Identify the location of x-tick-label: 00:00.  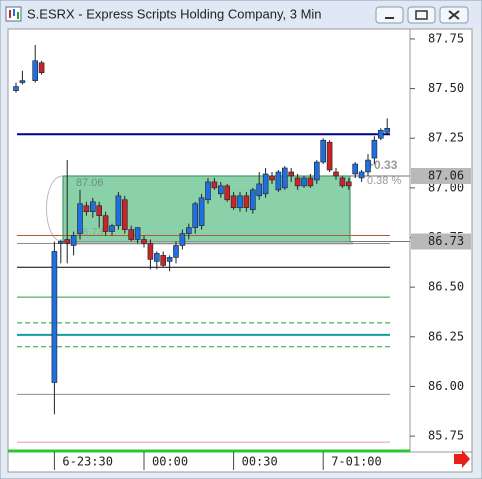
(170, 462).